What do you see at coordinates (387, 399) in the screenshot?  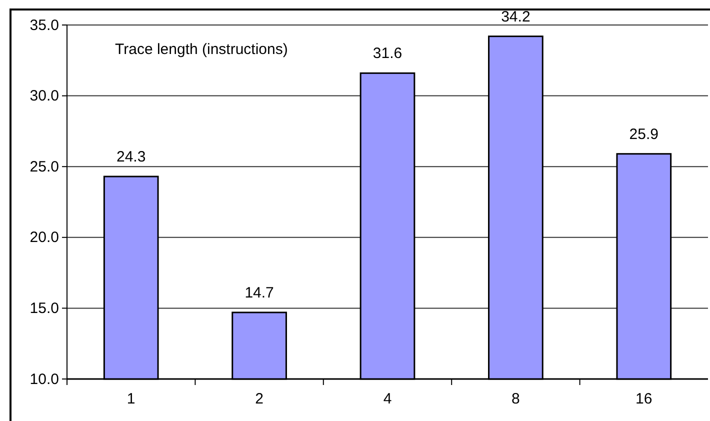 I see `x-tick-label: 4` at bounding box center [387, 399].